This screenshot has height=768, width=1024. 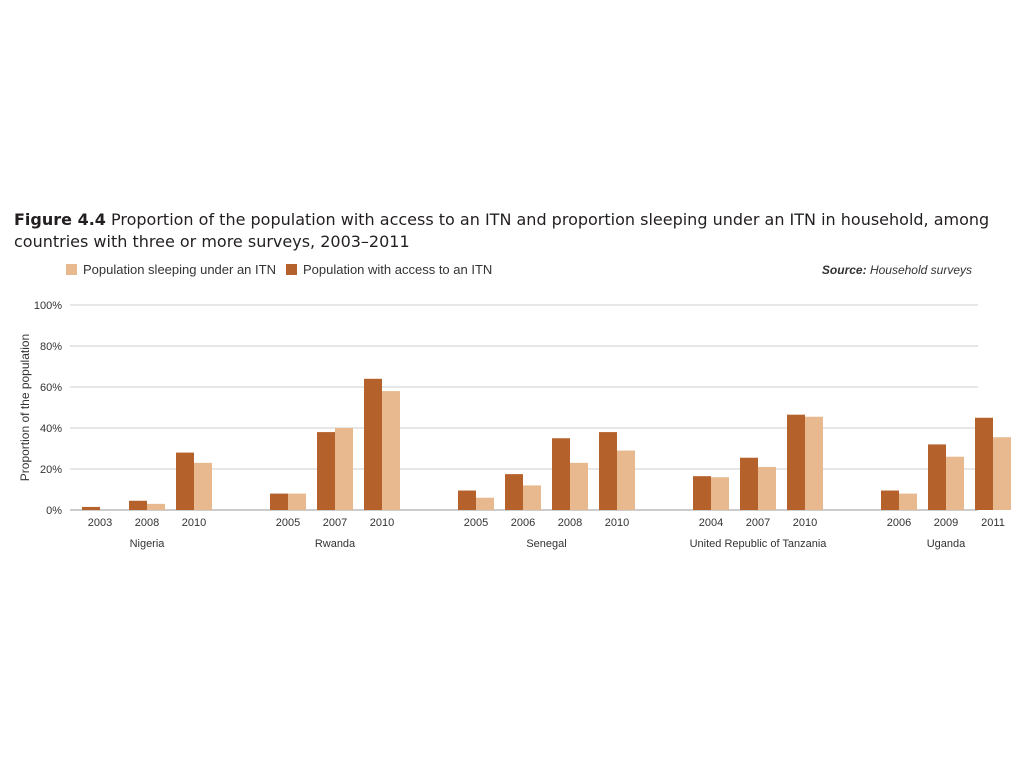 What do you see at coordinates (759, 544) in the screenshot?
I see `country-label: United Republic of Tanzania` at bounding box center [759, 544].